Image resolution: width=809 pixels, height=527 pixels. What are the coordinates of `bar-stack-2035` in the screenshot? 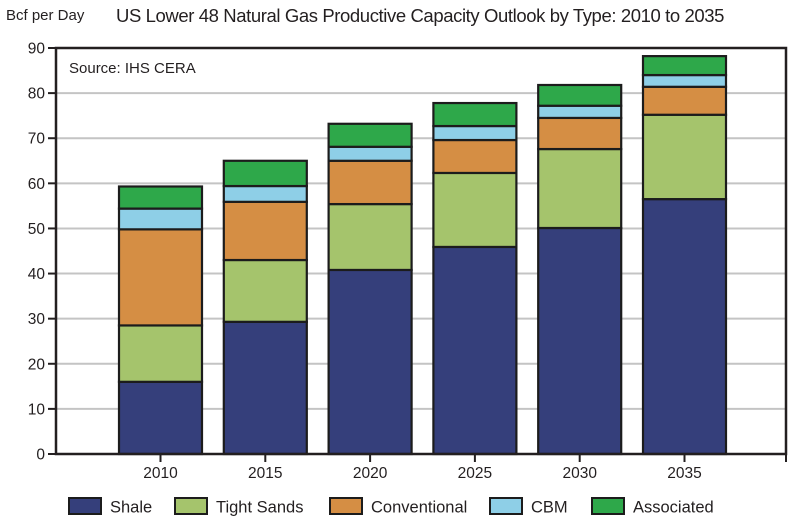 It's located at (684, 255).